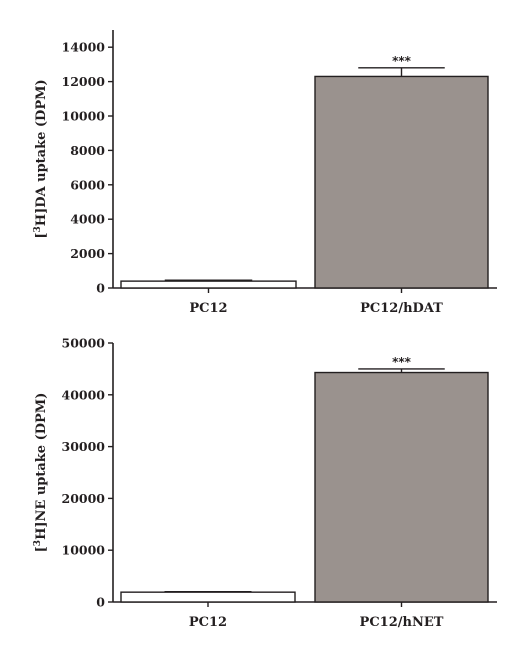 The image size is (529, 660). I want to click on y-tick-label: 50000, so click(84, 343).